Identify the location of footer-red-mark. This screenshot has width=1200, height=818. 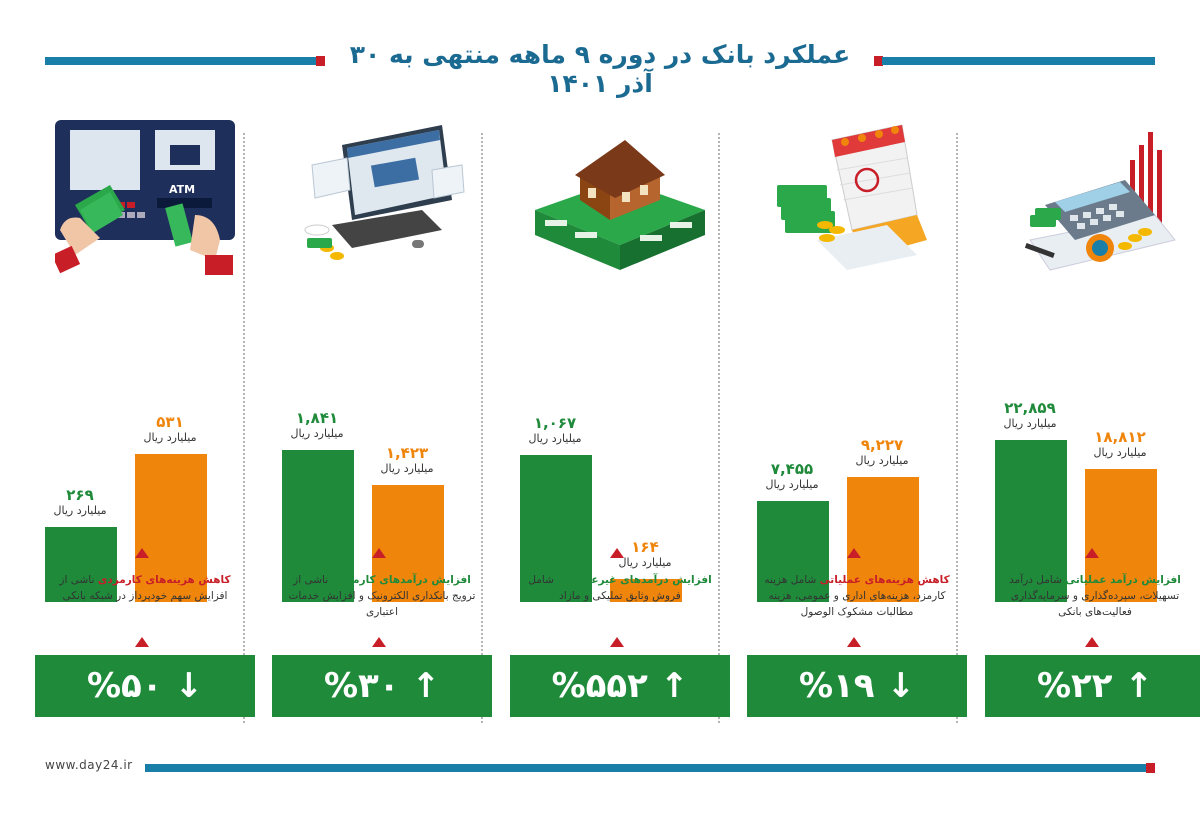
(1150, 768).